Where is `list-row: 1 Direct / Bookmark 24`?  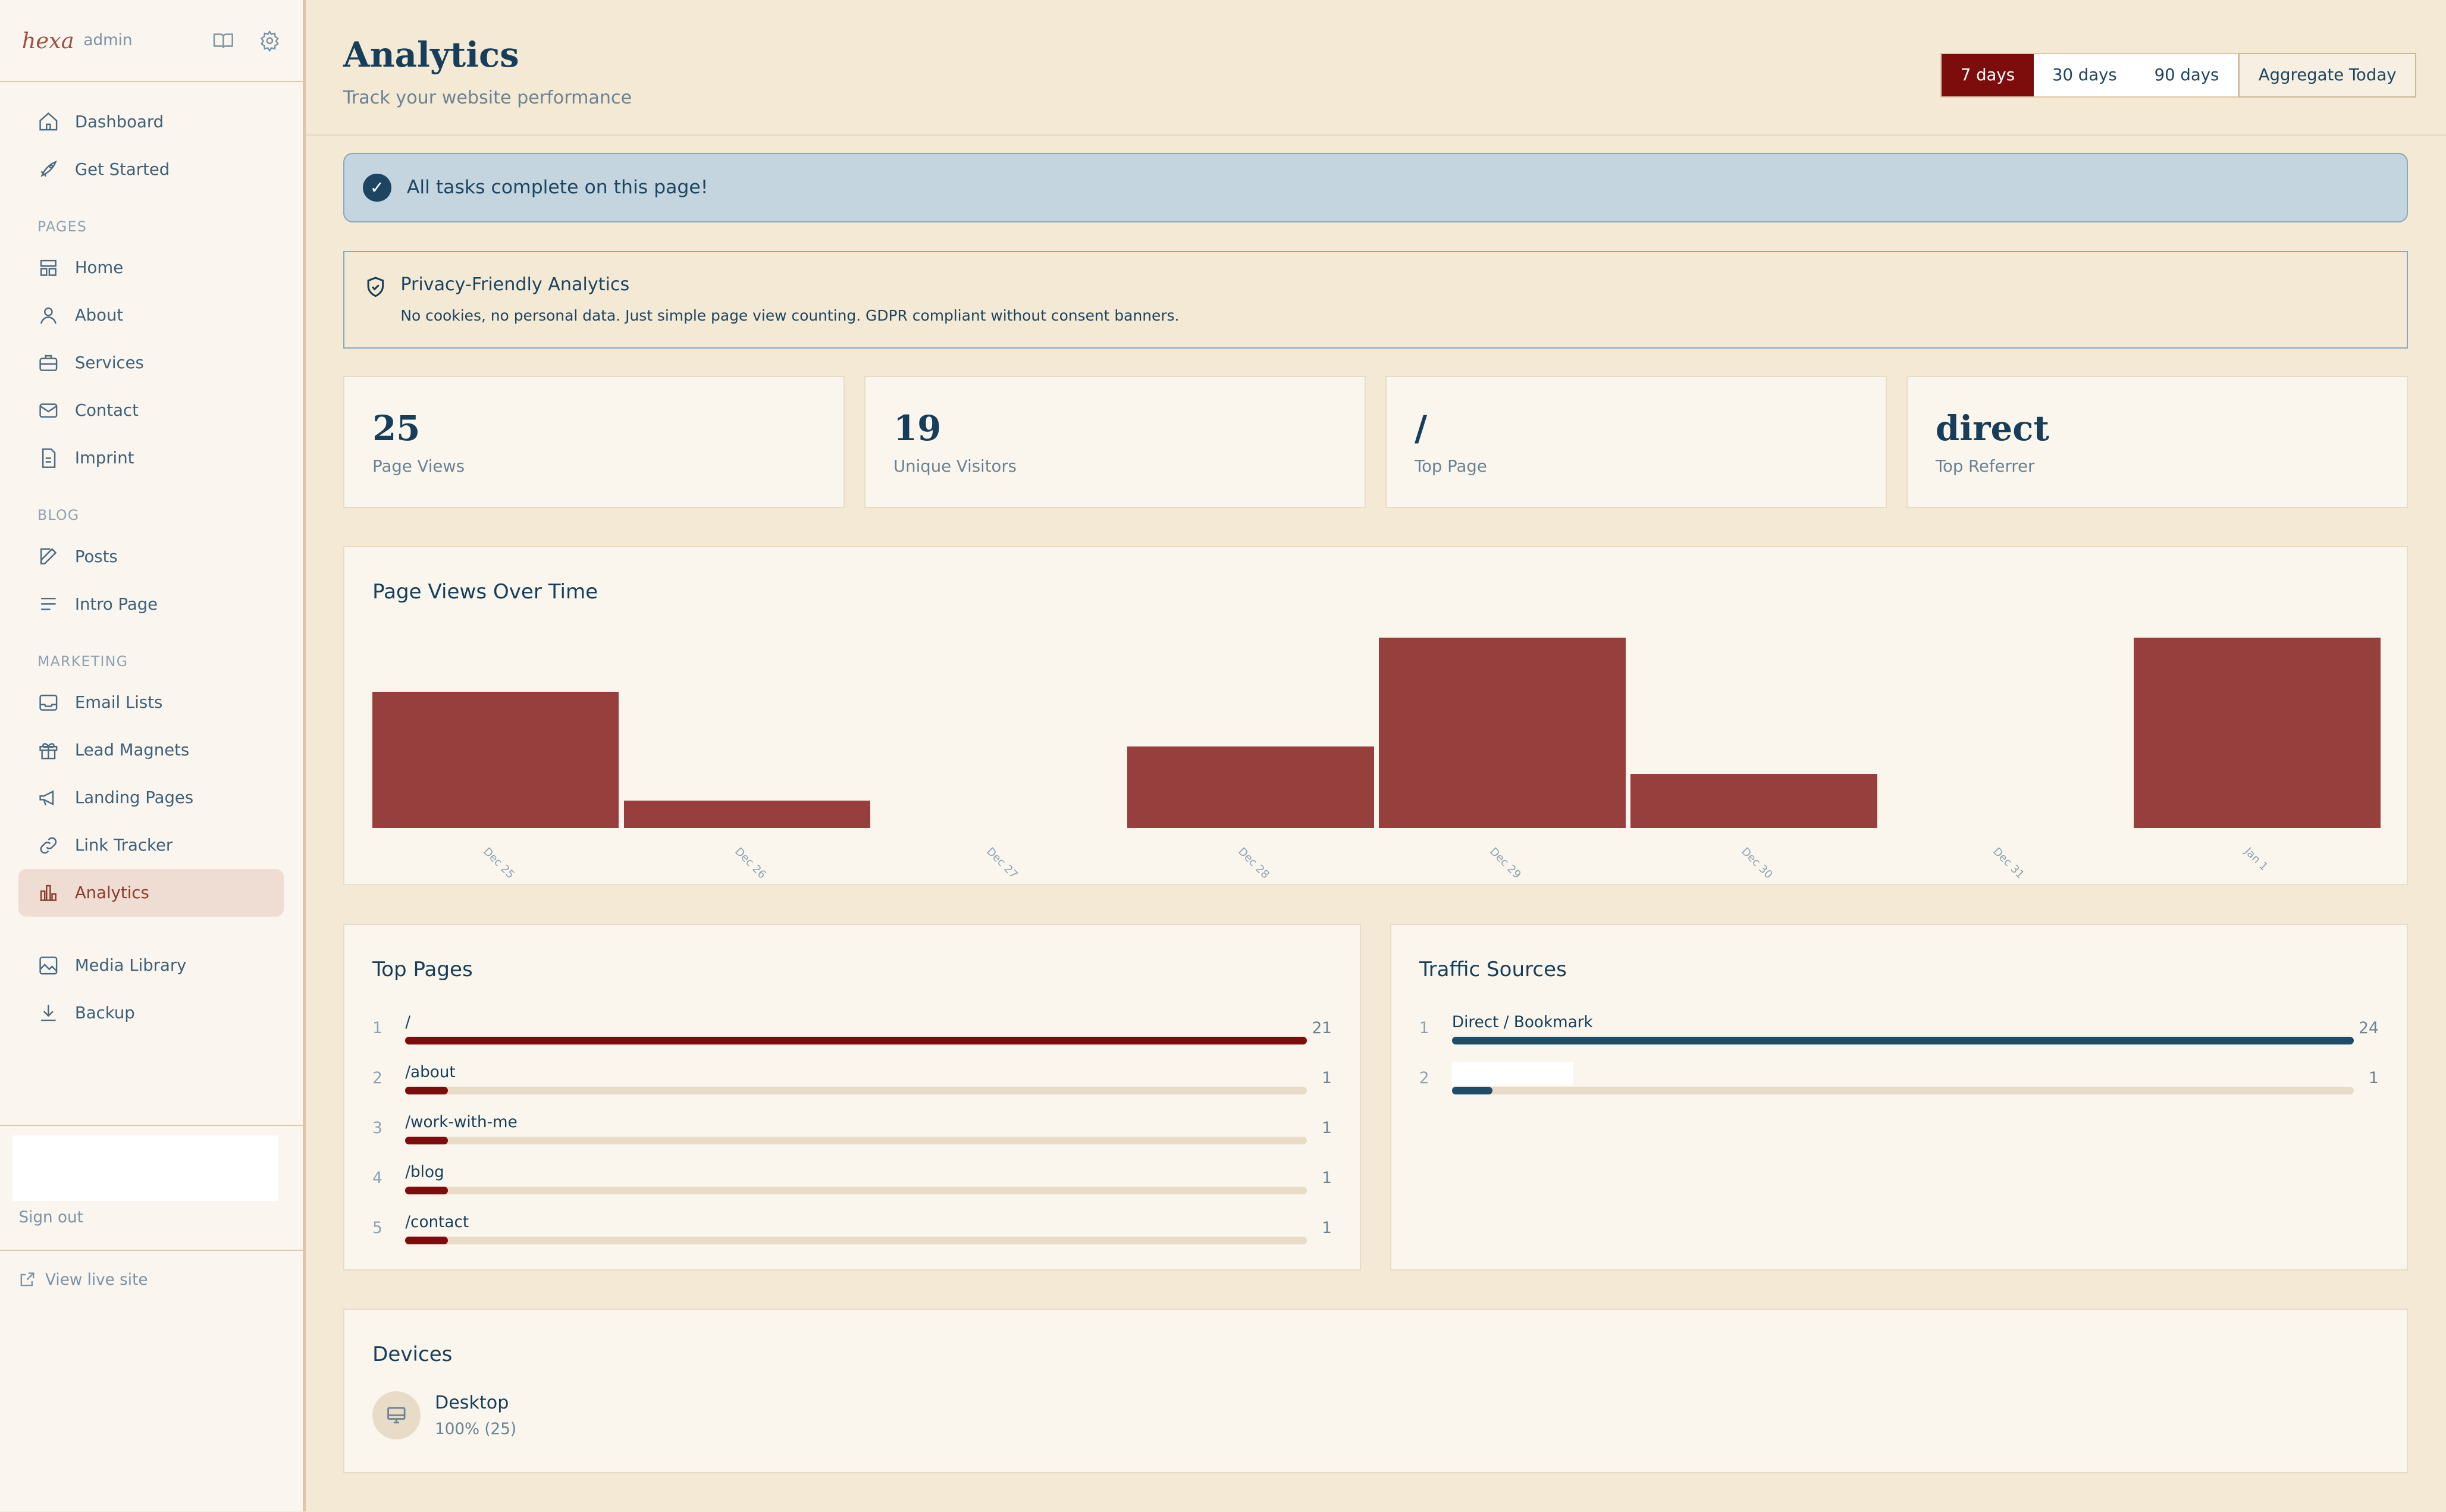 list-row: 1 Direct / Bookmark 24 is located at coordinates (1899, 1039).